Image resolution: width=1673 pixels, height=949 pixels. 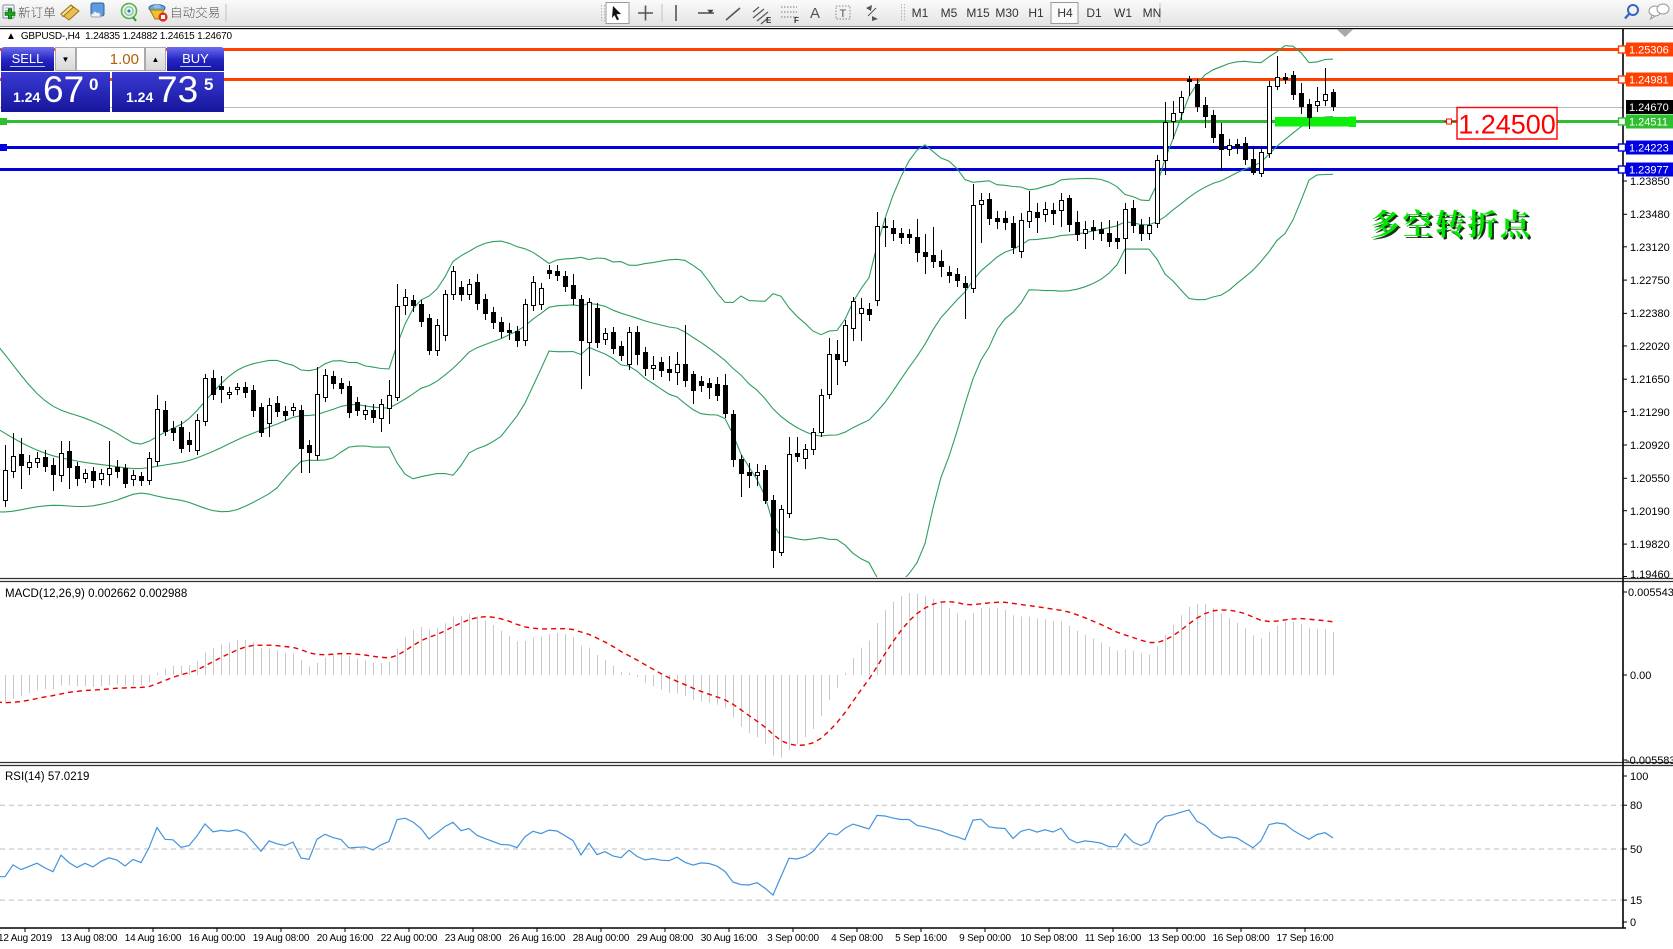 I want to click on svg-text: W1, so click(x=1123, y=13).